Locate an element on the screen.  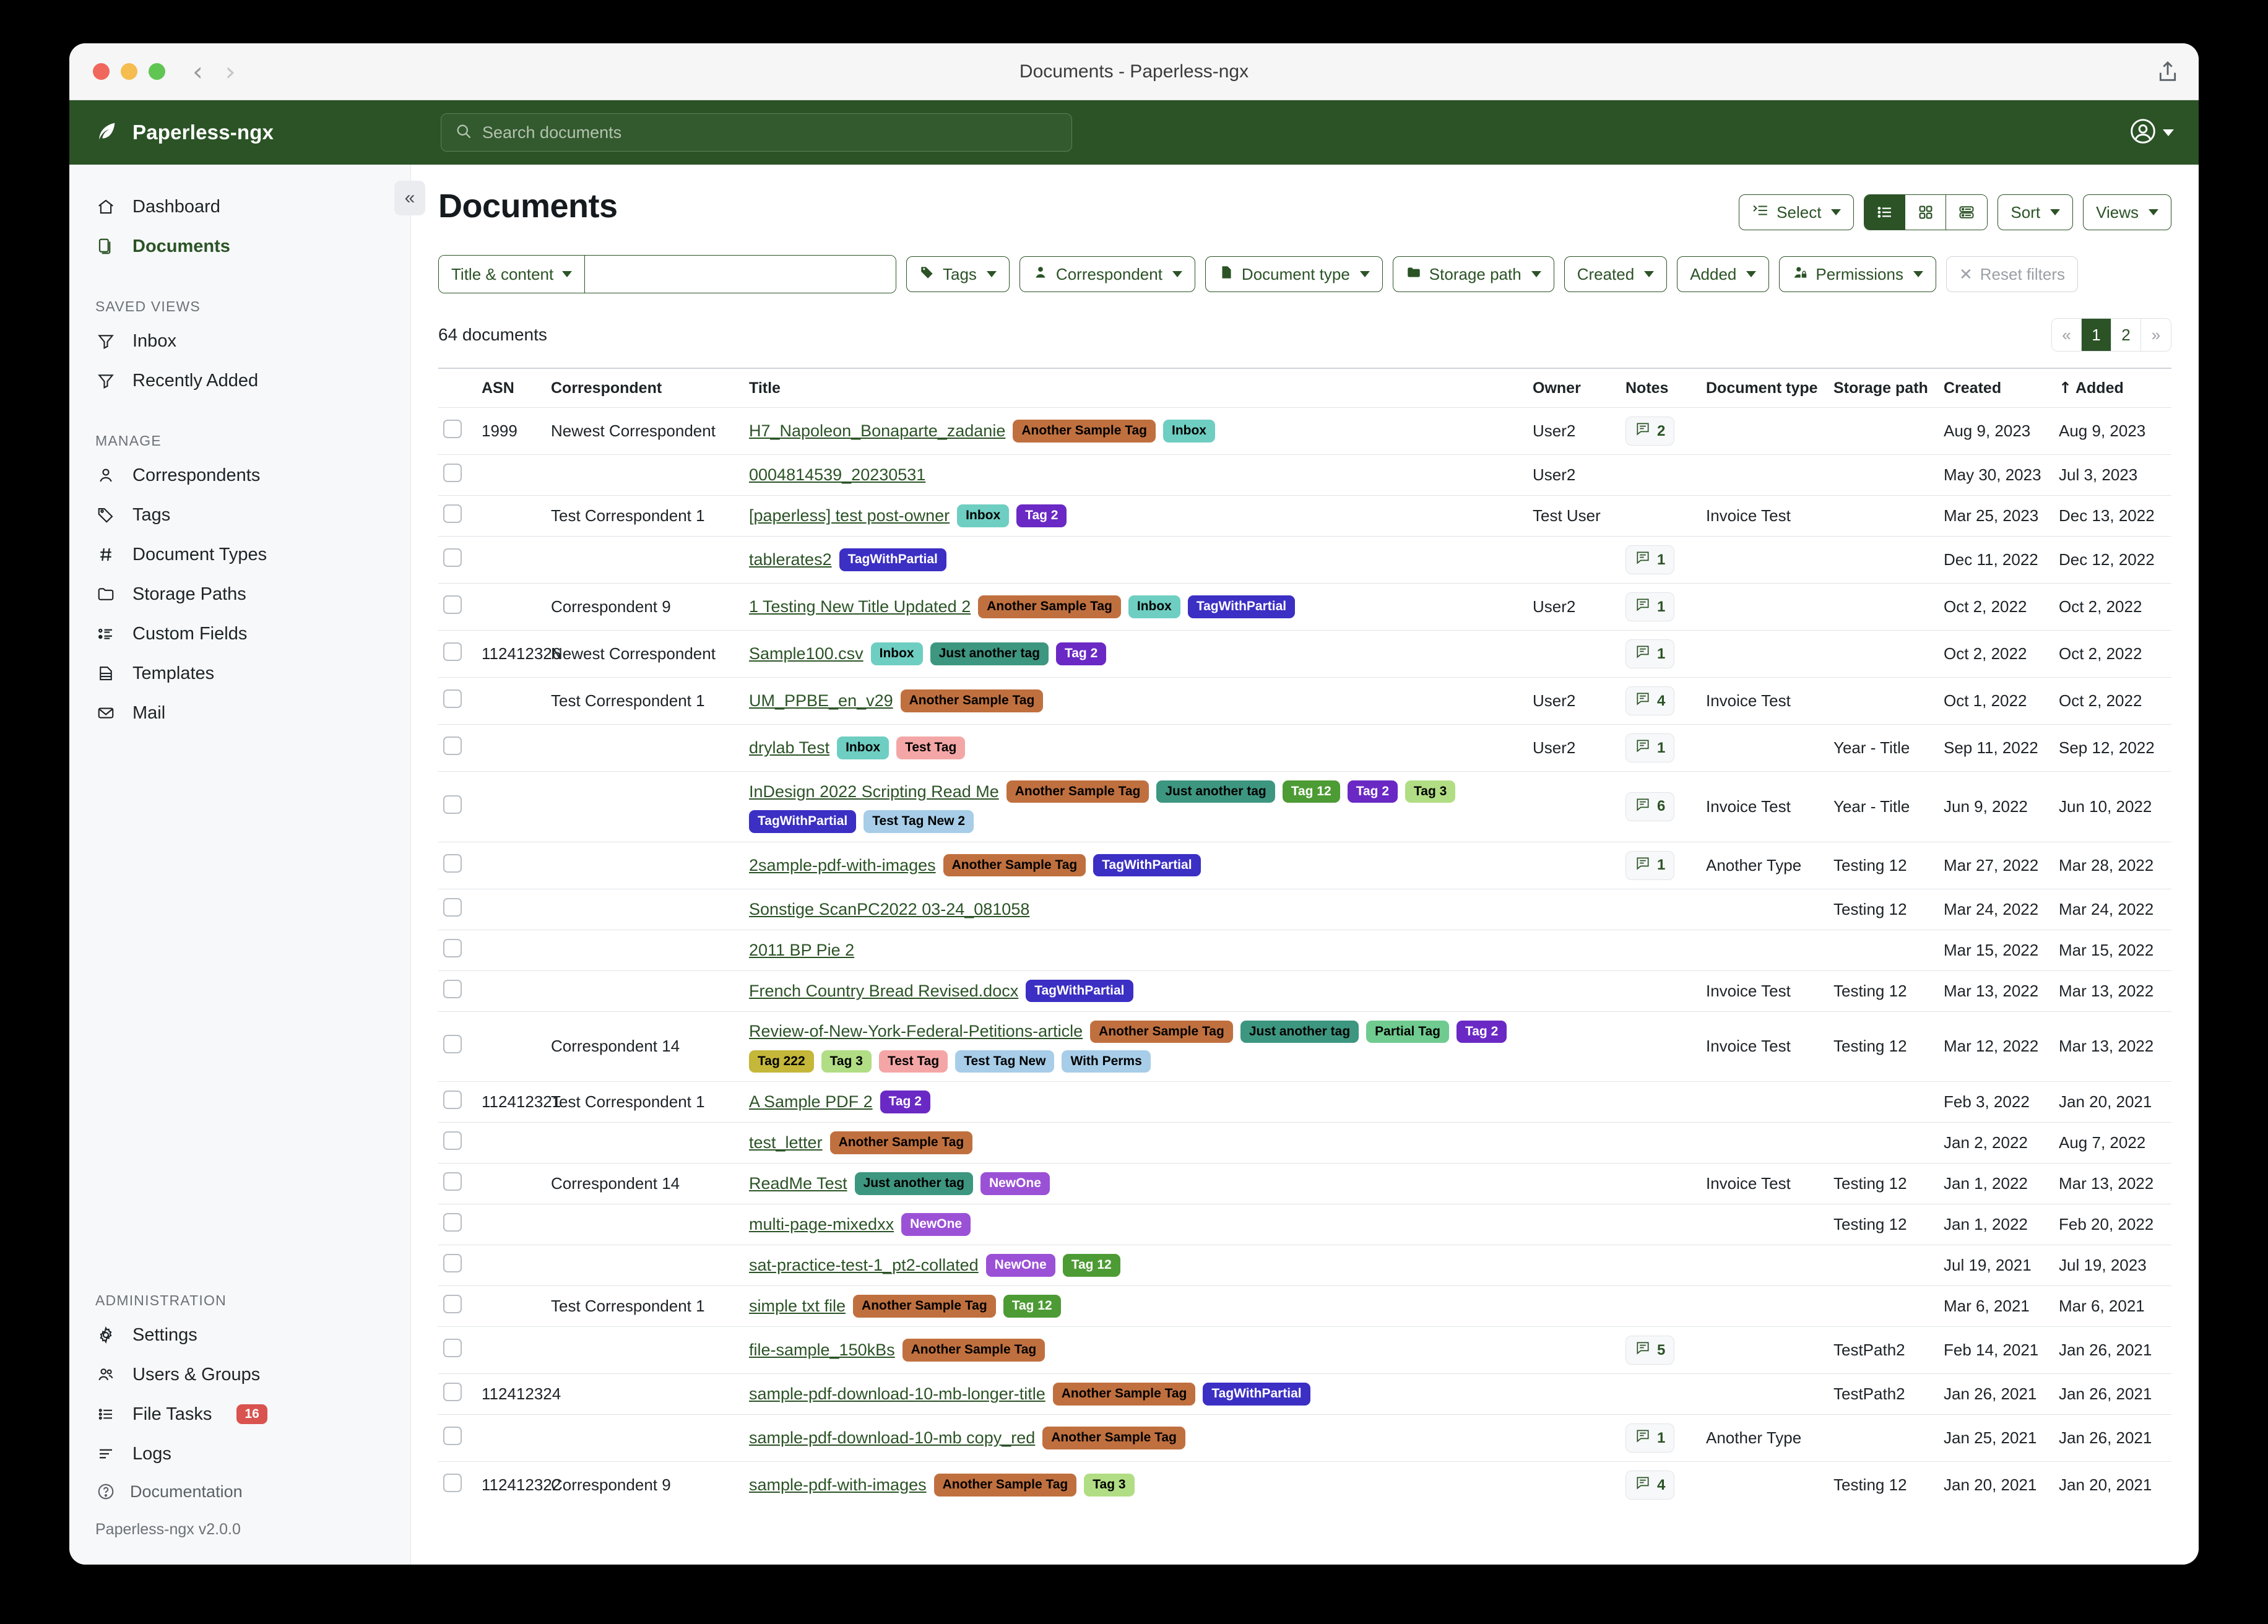
sort-button: Sort is located at coordinates (2035, 212).